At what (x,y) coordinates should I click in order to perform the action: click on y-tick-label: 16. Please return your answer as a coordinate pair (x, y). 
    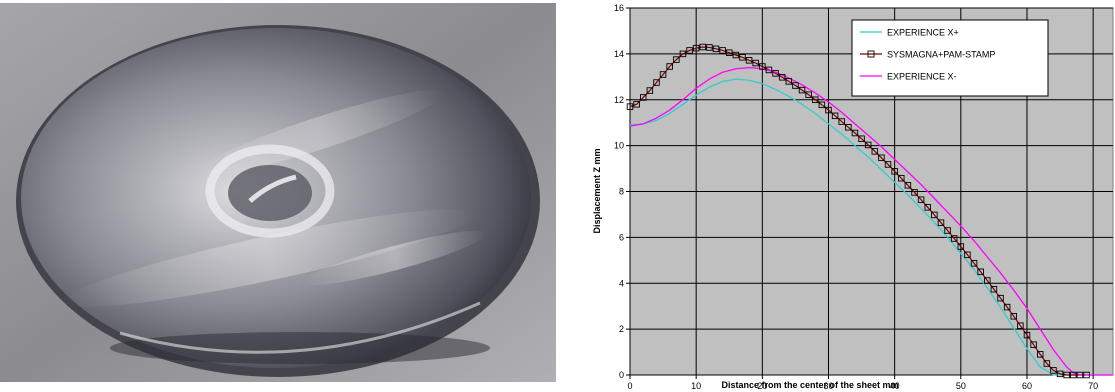
    Looking at the image, I should click on (619, 8).